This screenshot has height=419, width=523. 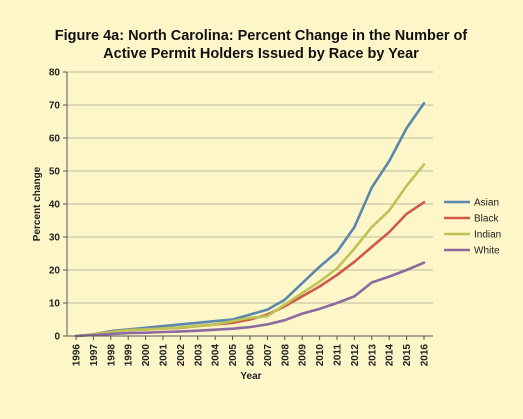 I want to click on y-tick-label-30: 30, so click(x=55, y=238).